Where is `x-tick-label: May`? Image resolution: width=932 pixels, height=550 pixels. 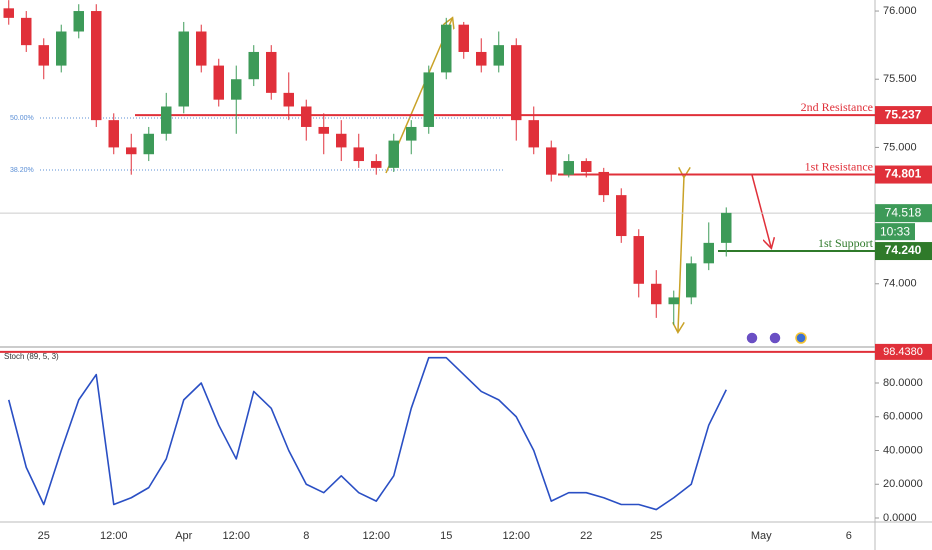
x-tick-label: May is located at coordinates (761, 536).